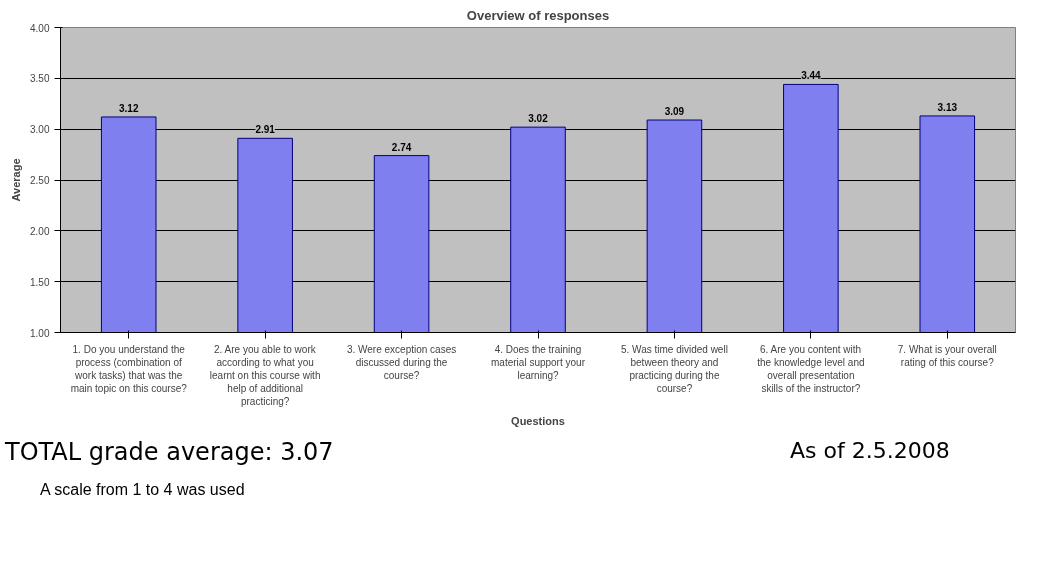 The image size is (1053, 573). Describe the element at coordinates (947, 355) in the screenshot. I see `x-tick-label: 7. What is your overall rating of this course?` at that location.